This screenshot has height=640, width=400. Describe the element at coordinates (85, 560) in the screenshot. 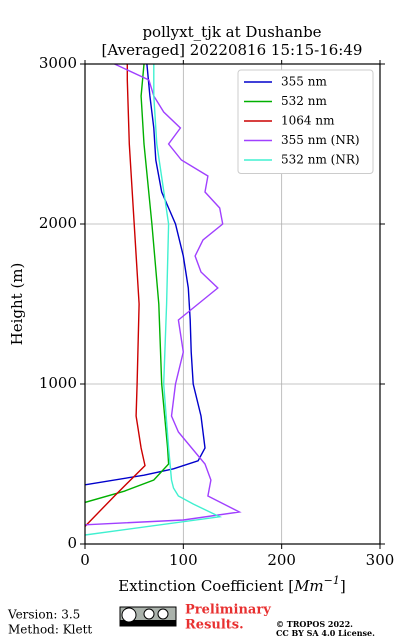

I see `x-tick-label: 0` at that location.